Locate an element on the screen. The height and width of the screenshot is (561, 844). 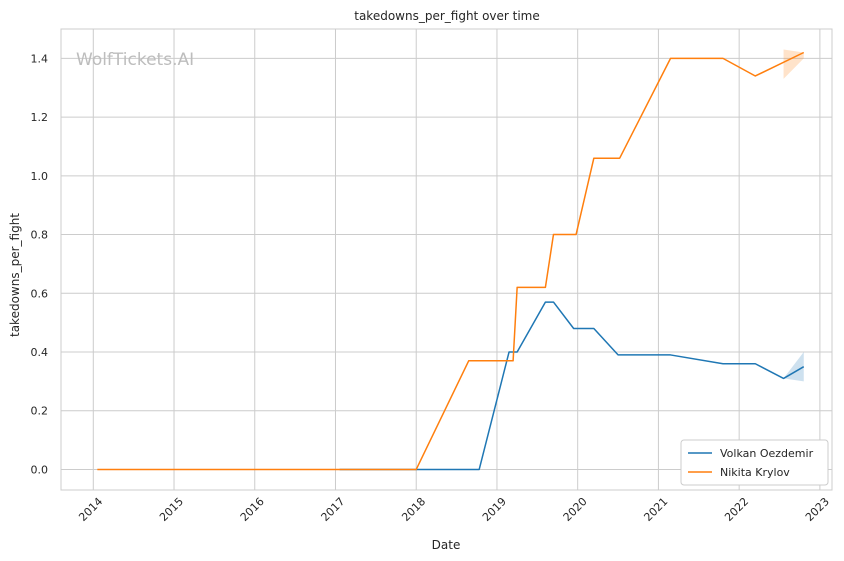
x-tick-label-2022: 2022 is located at coordinates (736, 509).